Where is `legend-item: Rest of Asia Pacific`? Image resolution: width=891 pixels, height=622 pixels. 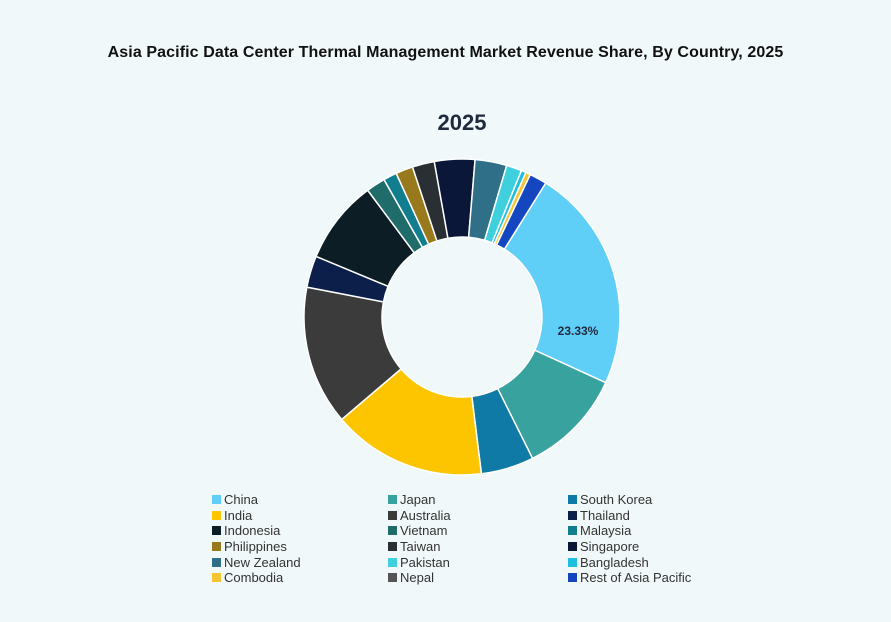
legend-item: Rest of Asia Pacific is located at coordinates (650, 578).